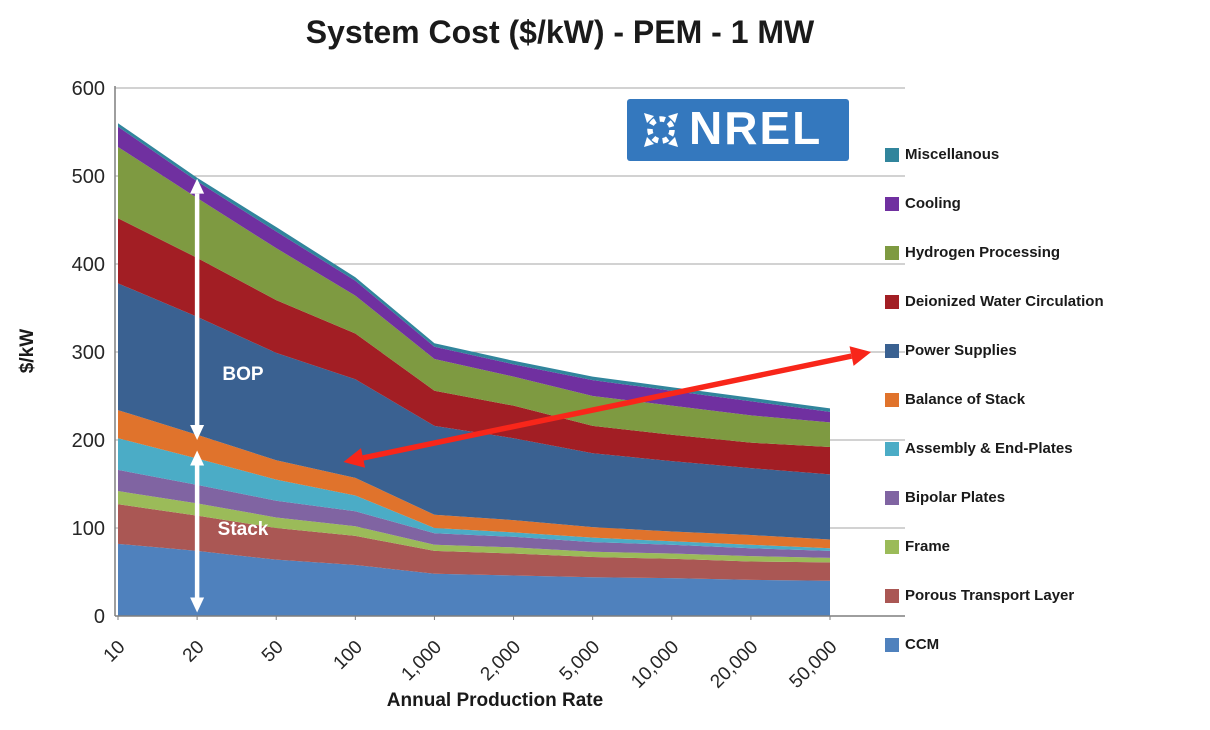  I want to click on y-tick-label: 600, so click(88, 89).